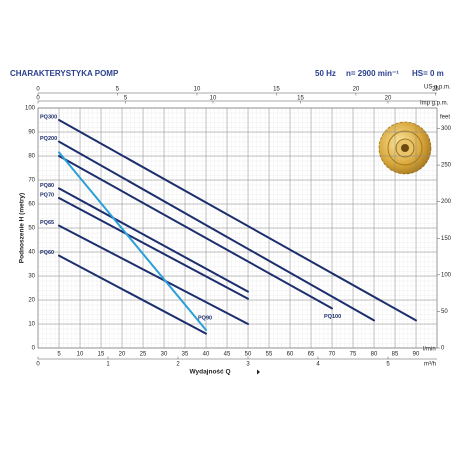  I want to click on y-tick-label: 0, so click(34, 349).